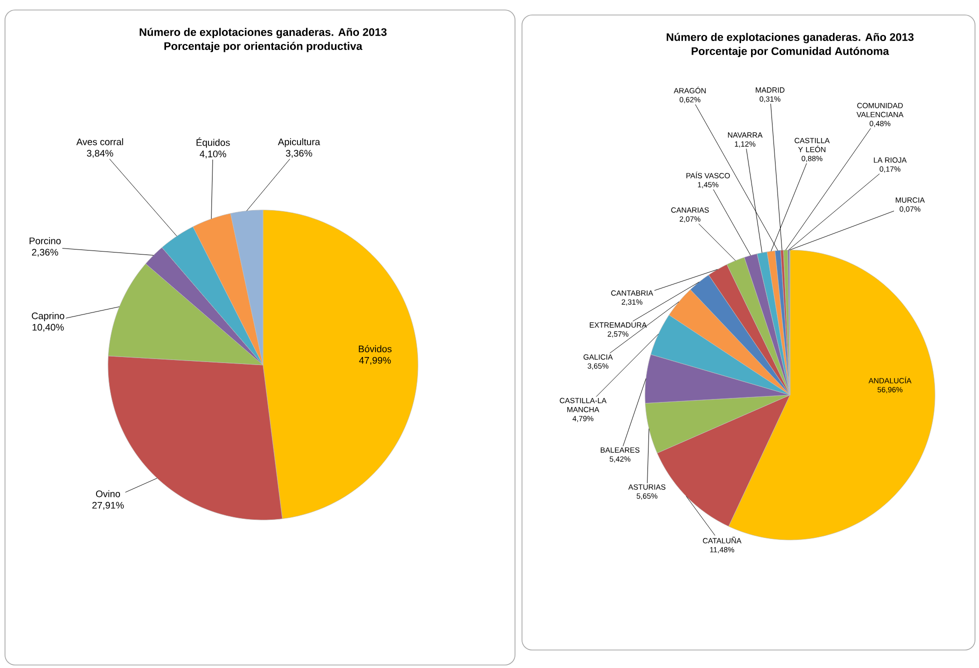 Image resolution: width=979 pixels, height=668 pixels. What do you see at coordinates (48, 328) in the screenshot?
I see `data-label: 10,40%` at bounding box center [48, 328].